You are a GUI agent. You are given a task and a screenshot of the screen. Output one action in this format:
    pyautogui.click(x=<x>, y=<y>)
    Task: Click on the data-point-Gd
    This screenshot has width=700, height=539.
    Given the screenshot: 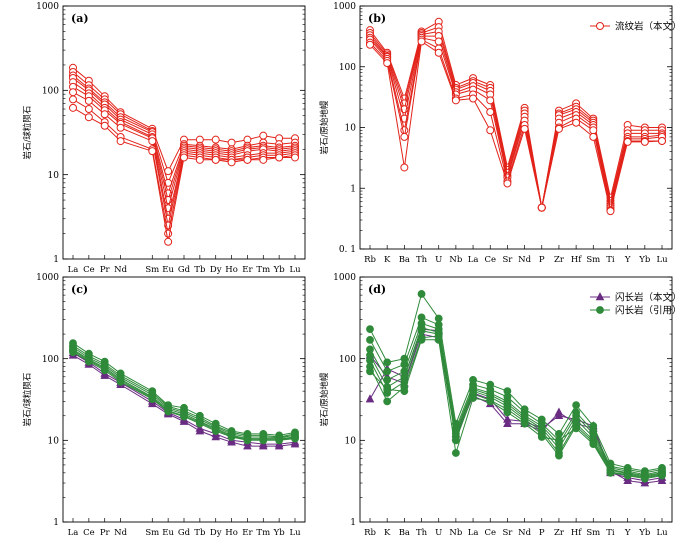 What is the action you would take?
    pyautogui.click(x=184, y=416)
    